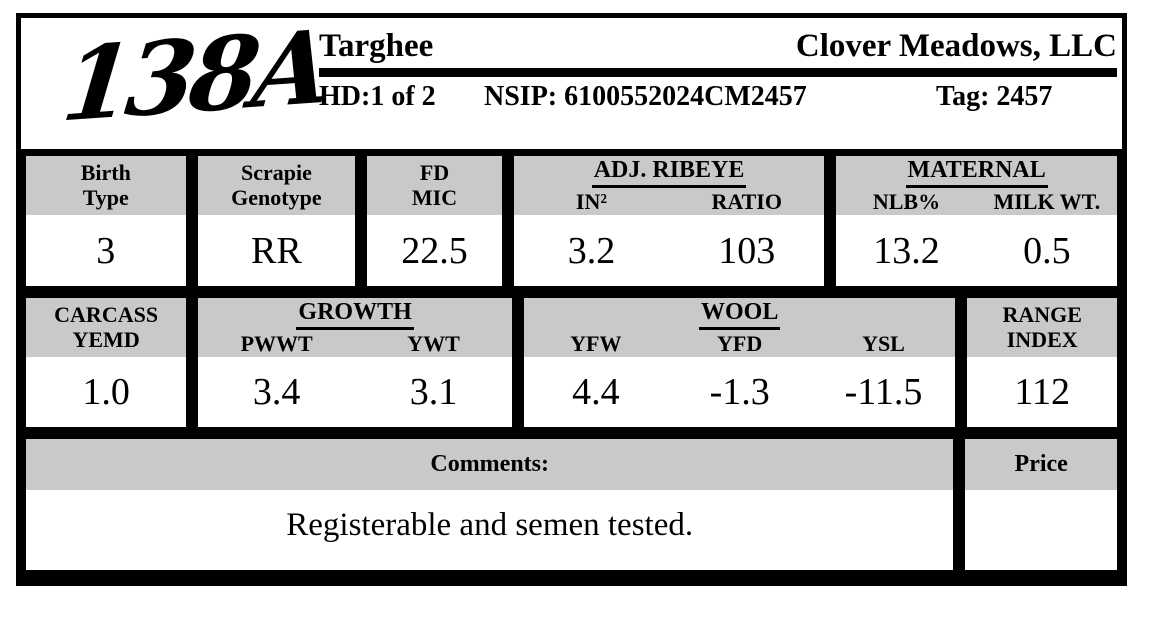  What do you see at coordinates (669, 173) in the screenshot?
I see `adj-ribeye-title: ADJ. RIBEYE` at bounding box center [669, 173].